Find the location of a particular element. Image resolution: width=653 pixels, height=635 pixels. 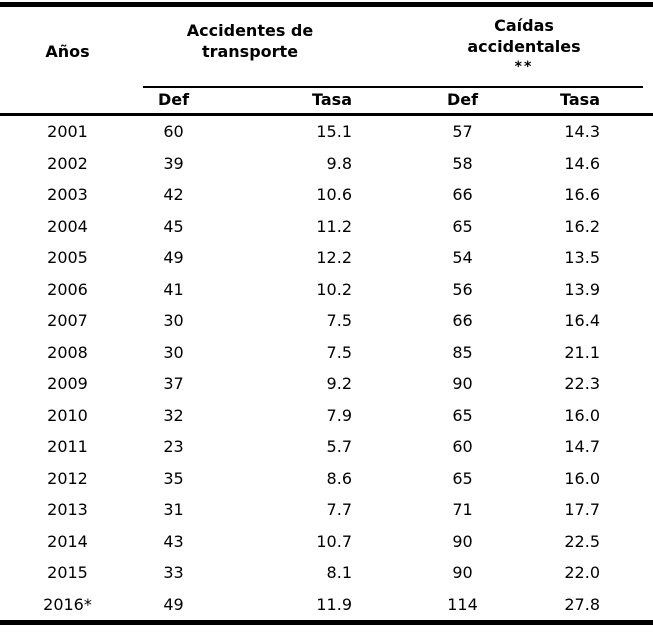

transport-tasa-cell: 11.2 is located at coordinates (334, 226).